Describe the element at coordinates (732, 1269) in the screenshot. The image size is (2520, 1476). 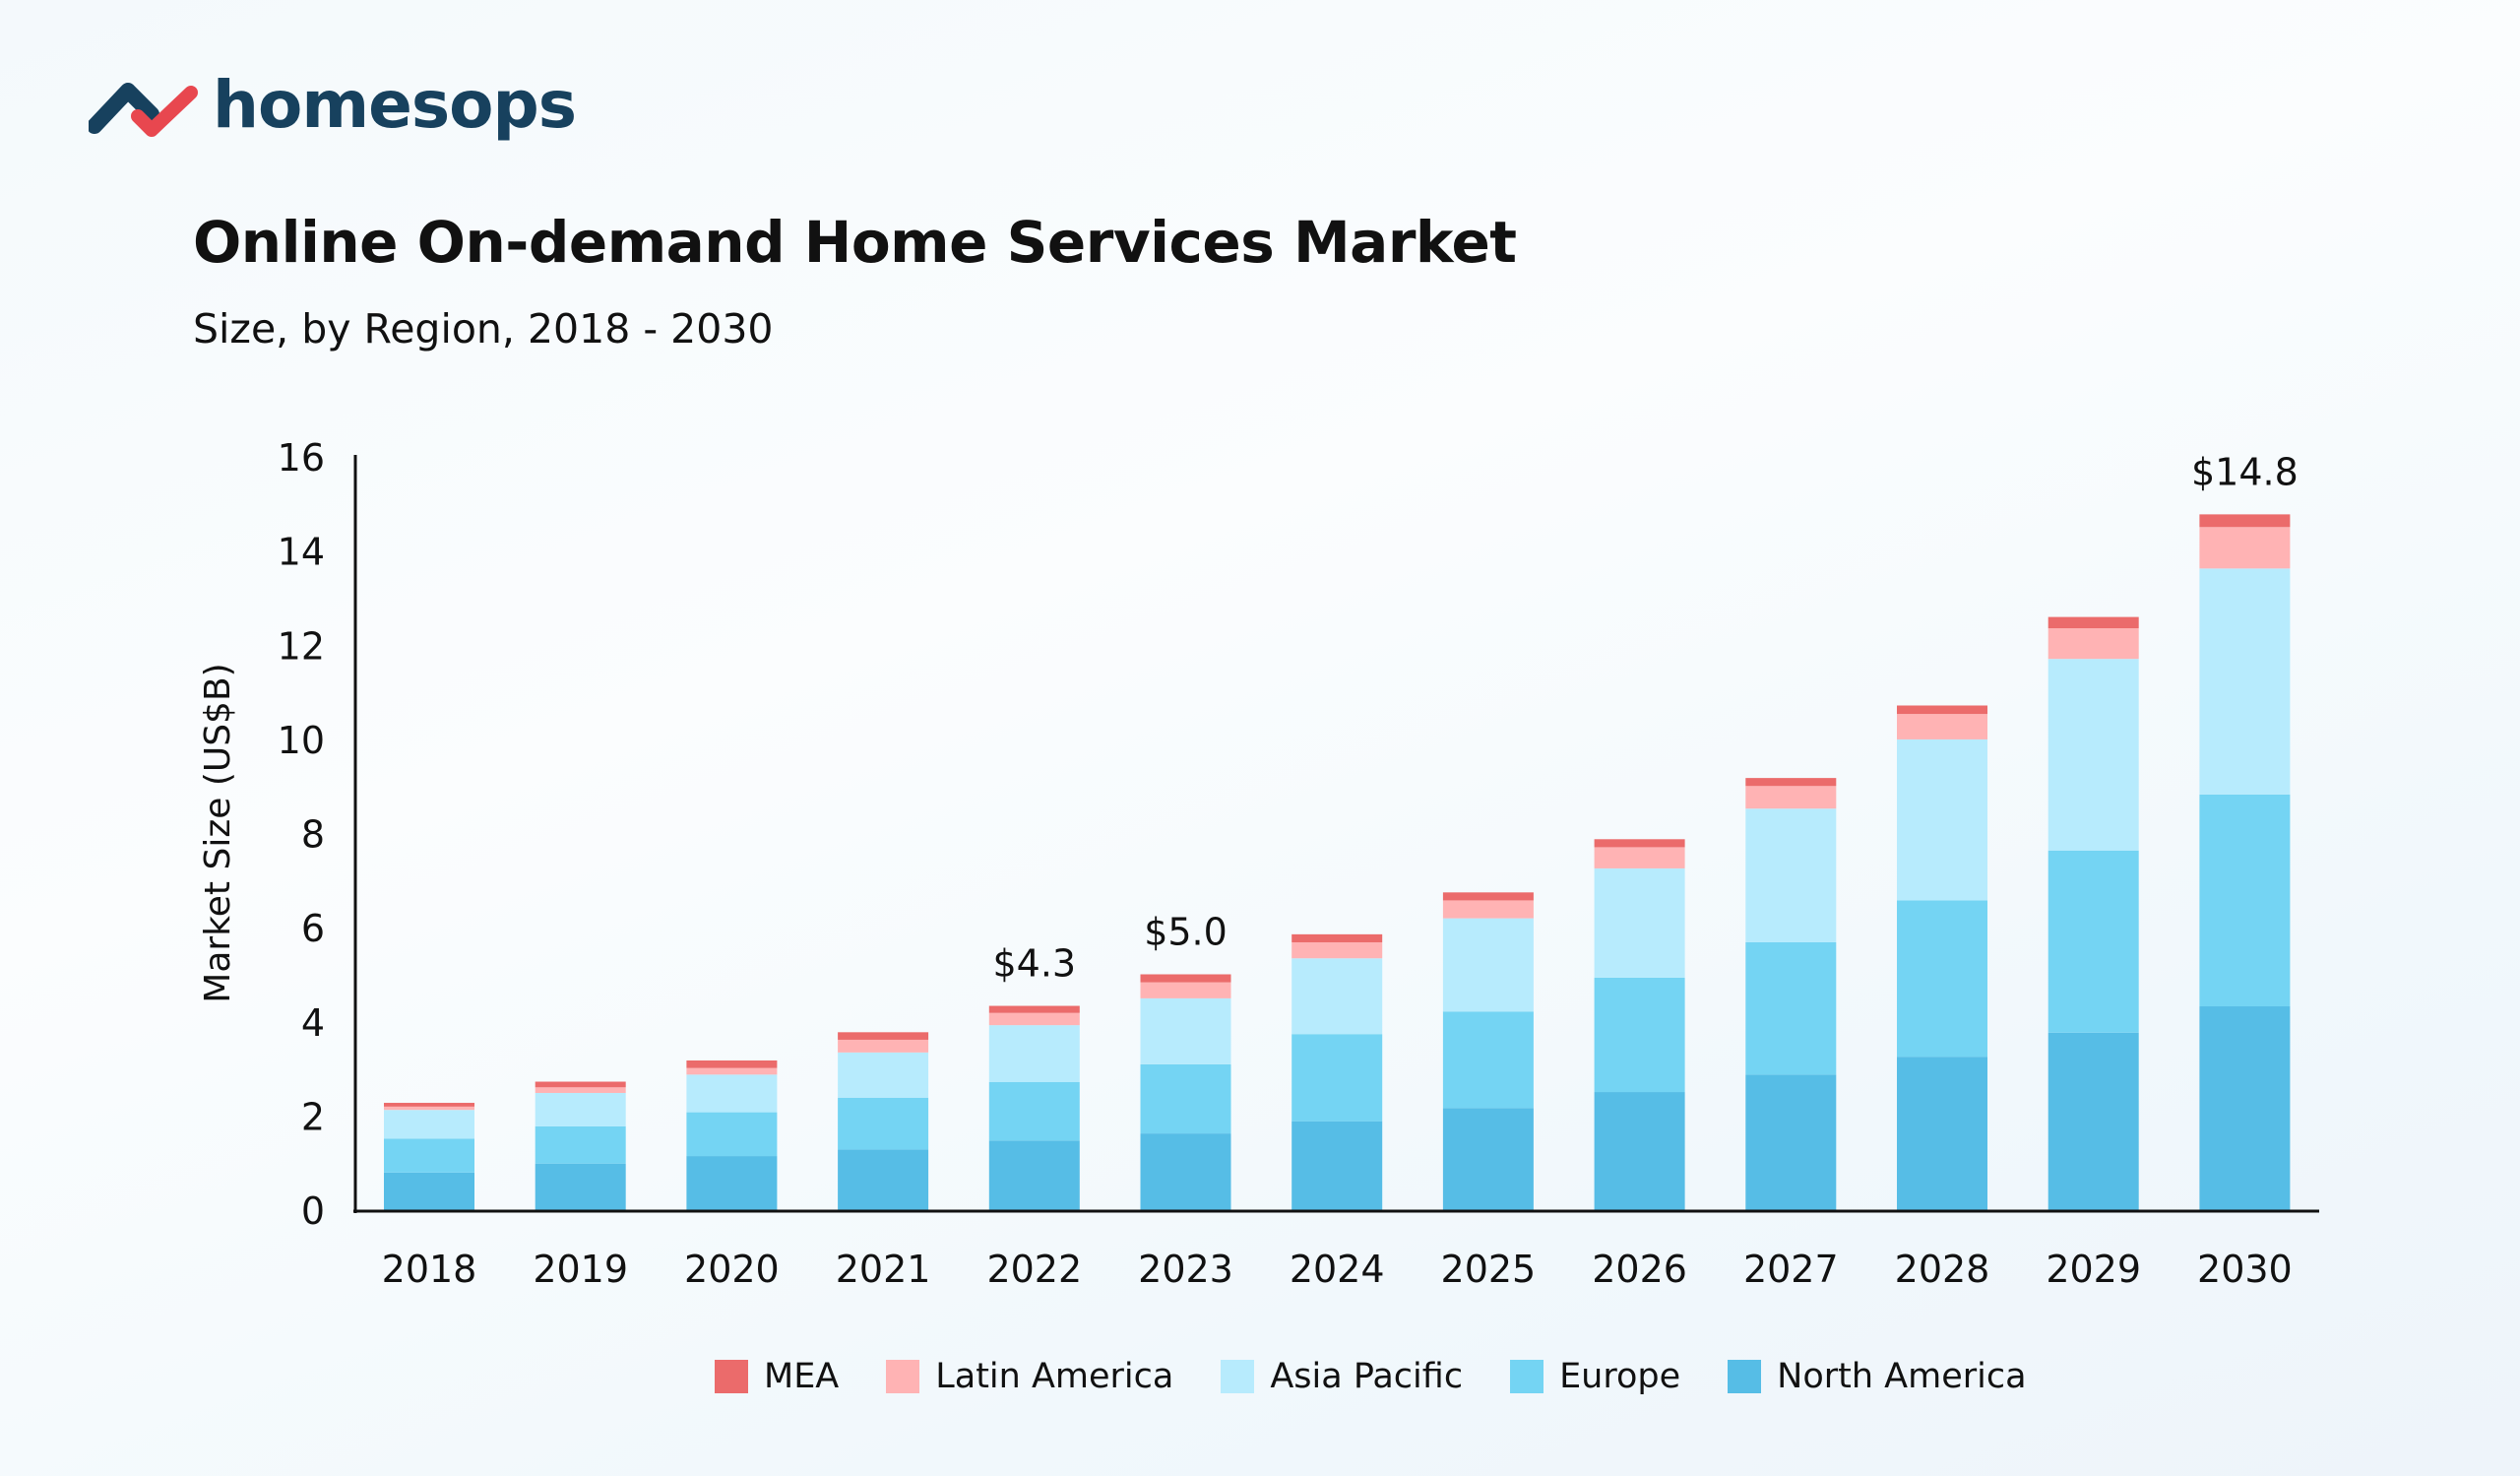
I see `x-tick-label: 2020` at that location.